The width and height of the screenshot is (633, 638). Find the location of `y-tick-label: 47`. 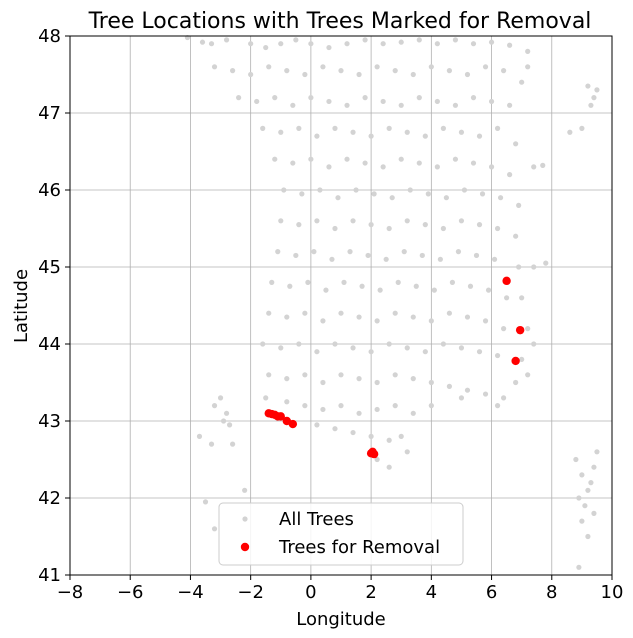

y-tick-label: 47 is located at coordinates (49, 113).